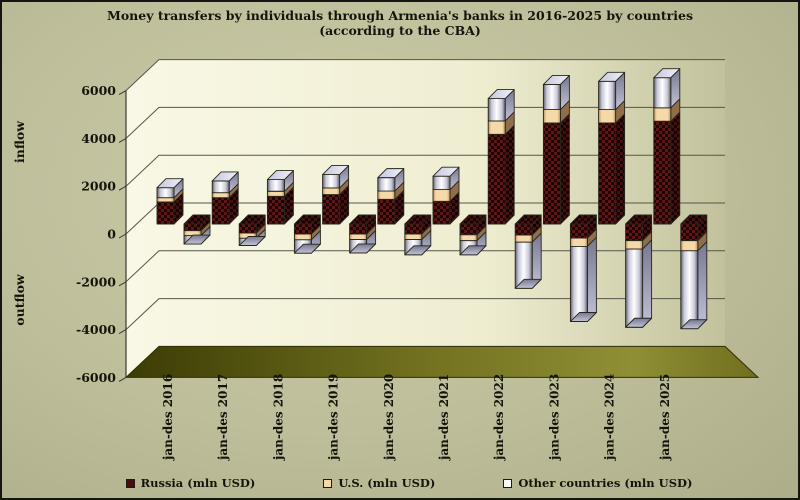  What do you see at coordinates (111, 234) in the screenshot?
I see `svg-text: 0` at bounding box center [111, 234].